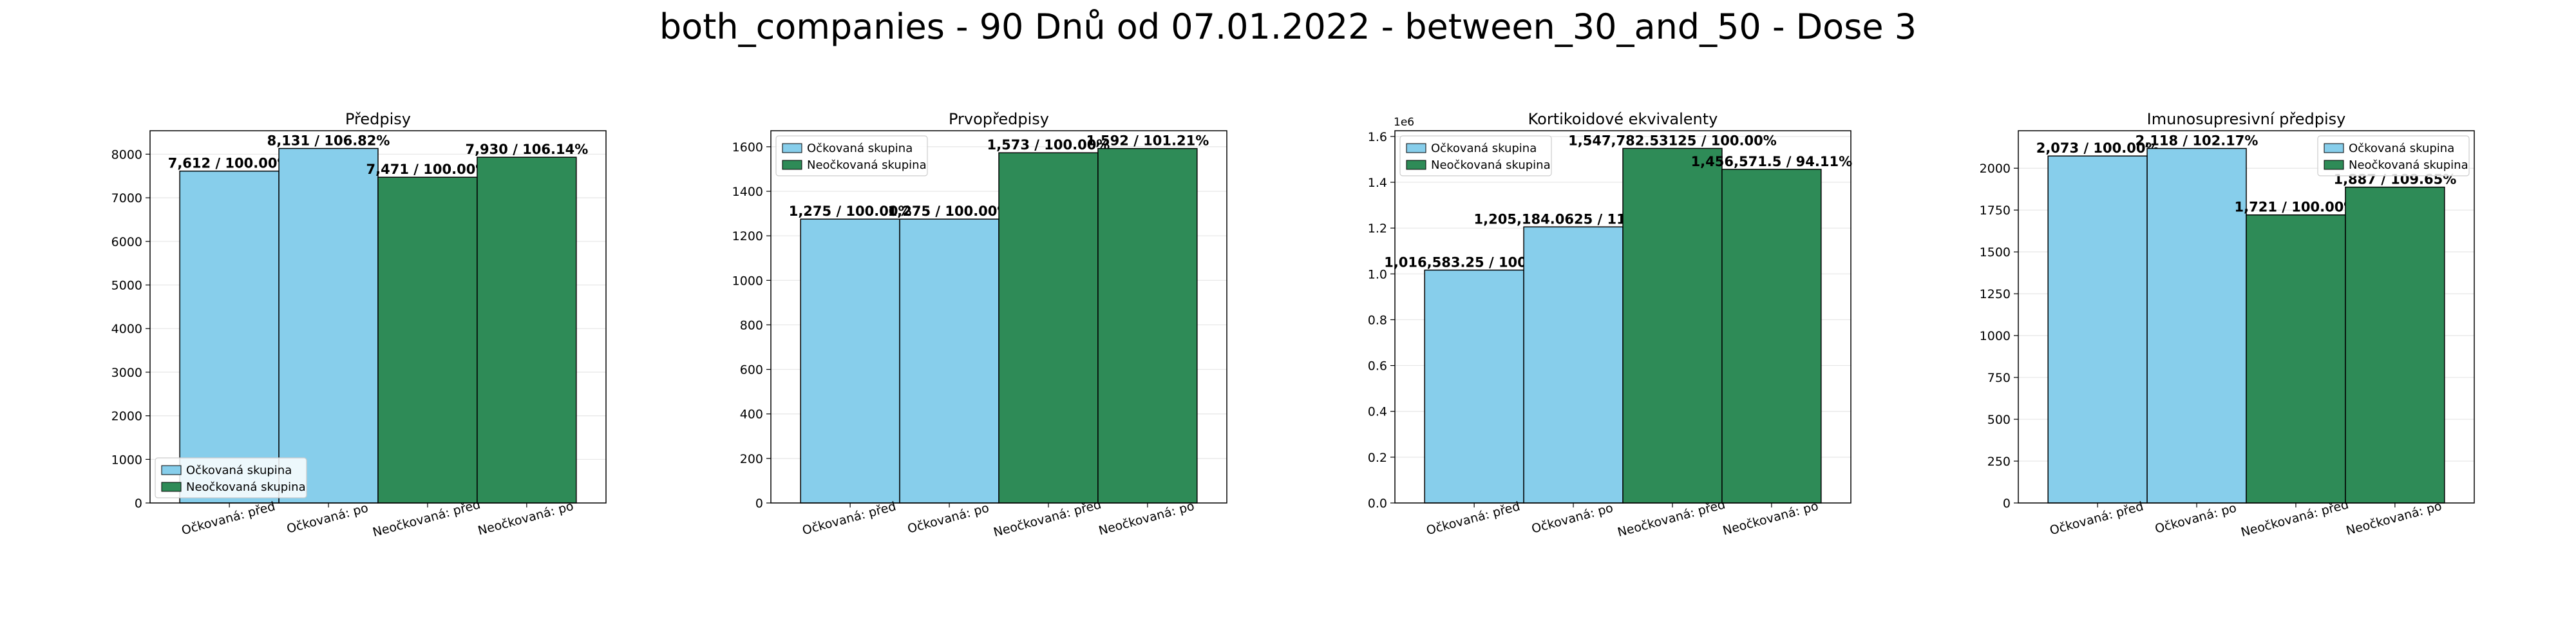  I want to click on data-label-2: 1,275 / 100.00%, so click(949, 211).